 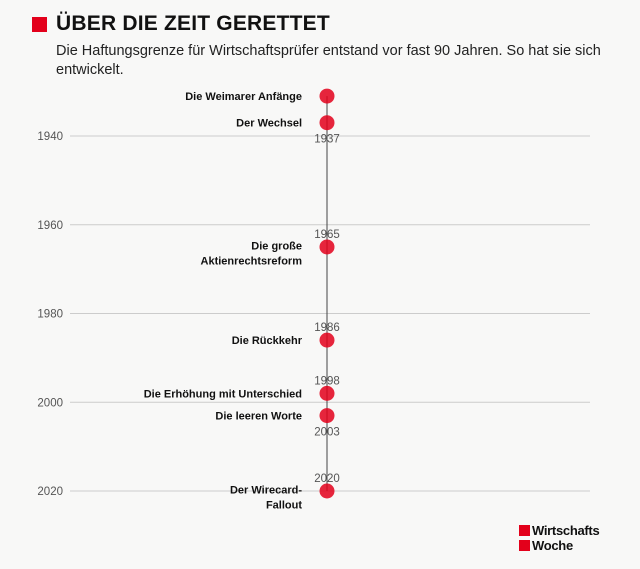 I want to click on event-label-line: Die große, so click(x=276, y=246).